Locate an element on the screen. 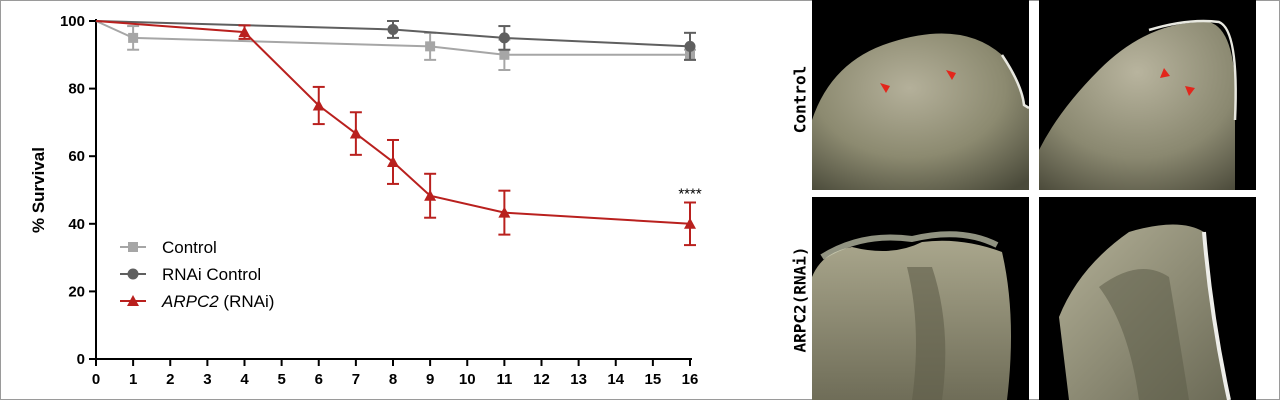 This screenshot has height=400, width=1280. x-tick-label: 2 is located at coordinates (170, 379).